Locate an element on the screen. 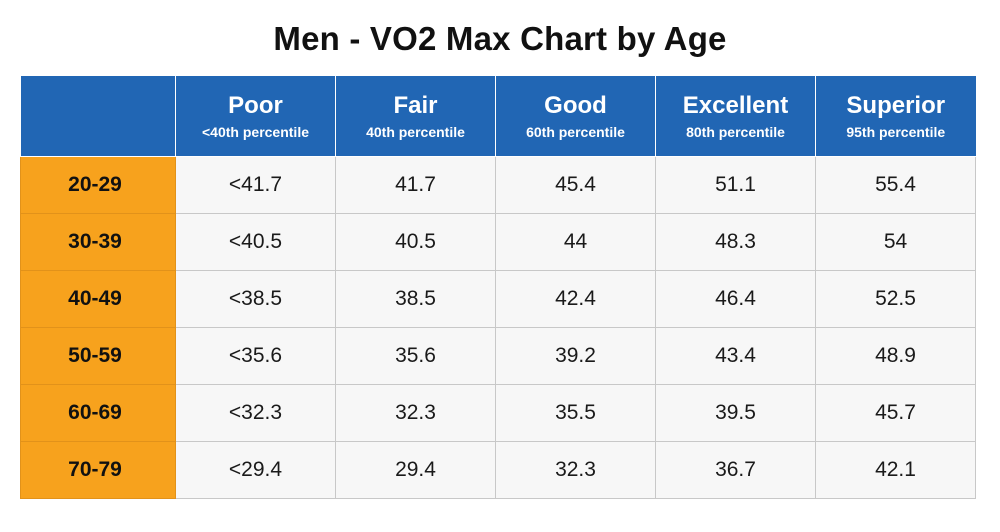 This screenshot has height=532, width=1000. header-label: Good is located at coordinates (575, 105).